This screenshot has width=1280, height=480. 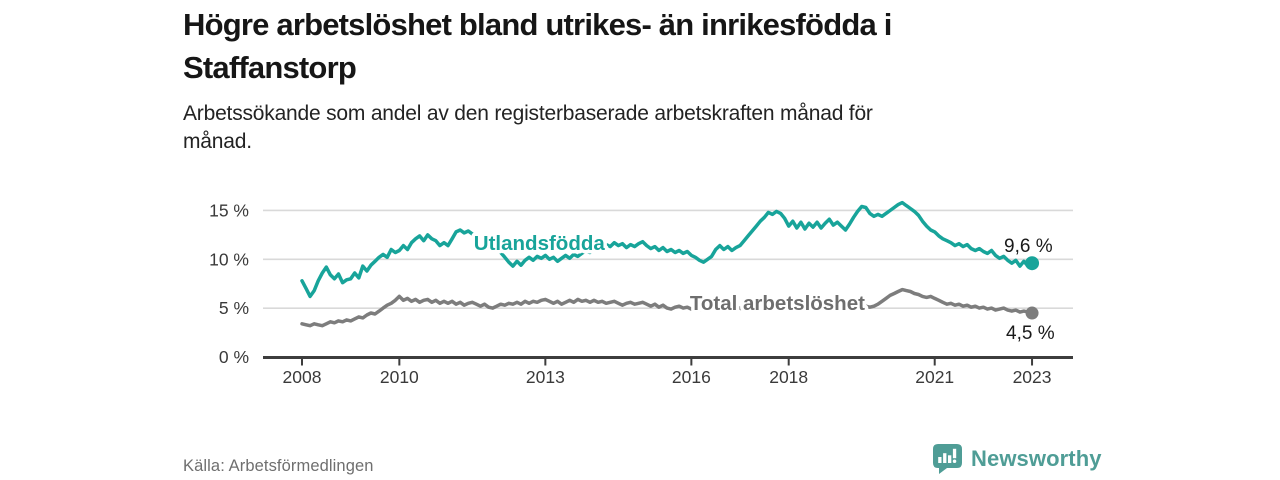 I want to click on series-label-utlandsfodda: Utlandsfödda, so click(x=540, y=243).